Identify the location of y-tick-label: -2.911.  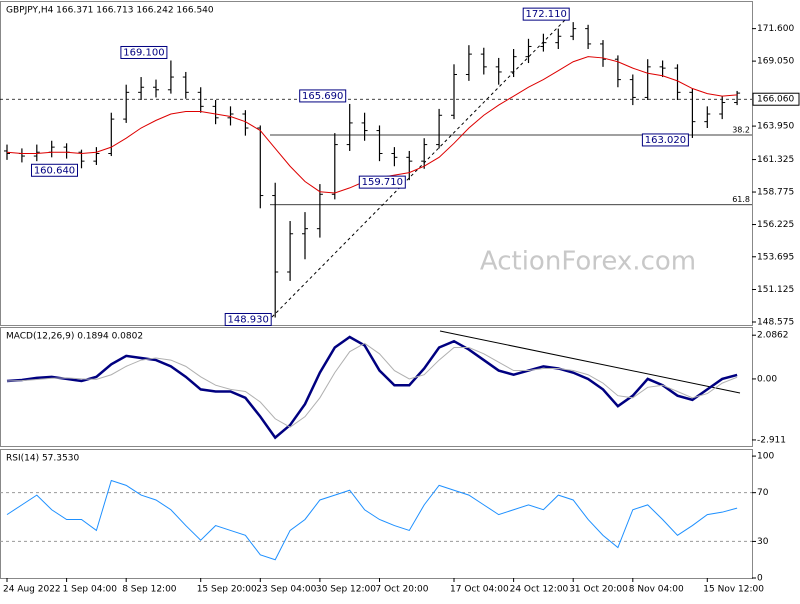
(771, 440).